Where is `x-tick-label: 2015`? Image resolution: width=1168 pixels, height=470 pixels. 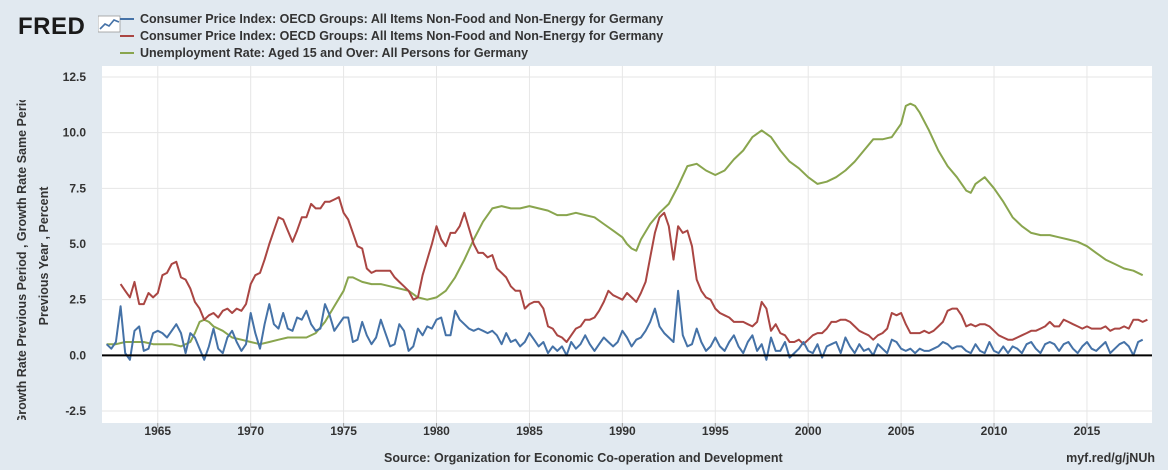
x-tick-label: 2015 is located at coordinates (1087, 431).